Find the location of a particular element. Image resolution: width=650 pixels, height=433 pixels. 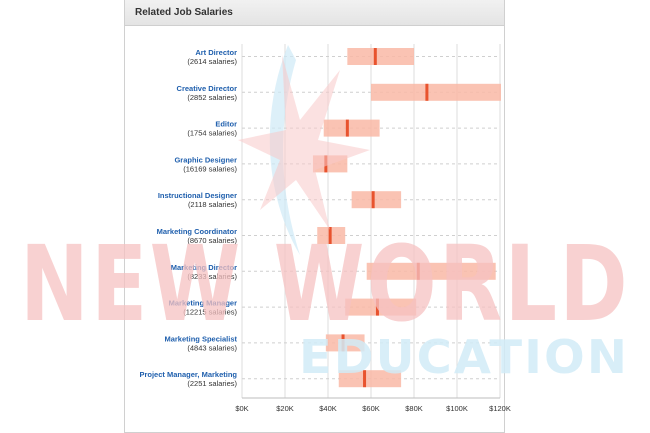

salary-count-label: (8670 salaries) is located at coordinates (212, 240).